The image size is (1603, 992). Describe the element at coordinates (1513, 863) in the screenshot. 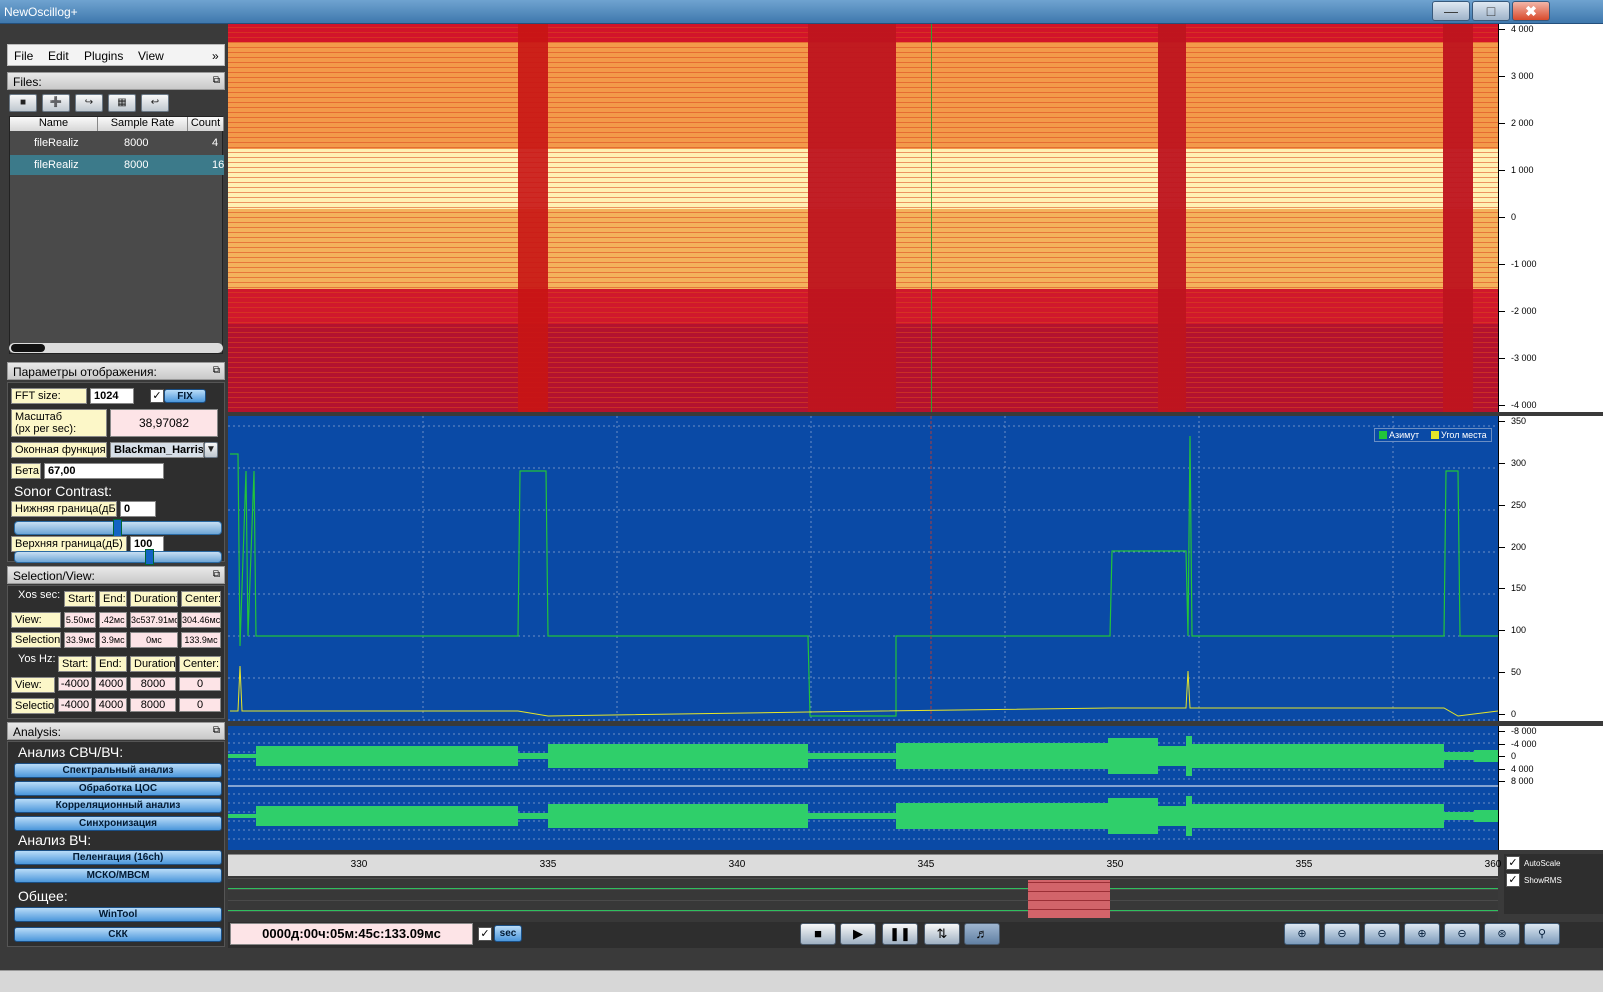

I see `autoscale-checkbox: ✓` at that location.